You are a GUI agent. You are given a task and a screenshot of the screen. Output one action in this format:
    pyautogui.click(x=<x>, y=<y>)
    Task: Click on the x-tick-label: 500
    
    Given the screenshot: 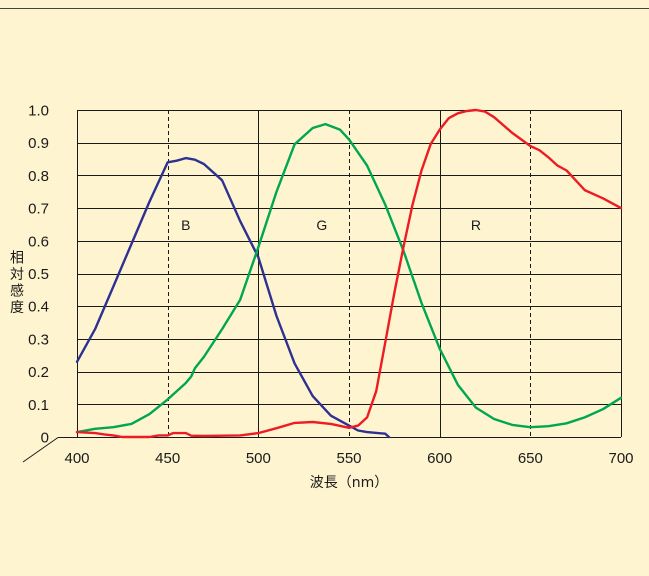 What is the action you would take?
    pyautogui.click(x=258, y=458)
    